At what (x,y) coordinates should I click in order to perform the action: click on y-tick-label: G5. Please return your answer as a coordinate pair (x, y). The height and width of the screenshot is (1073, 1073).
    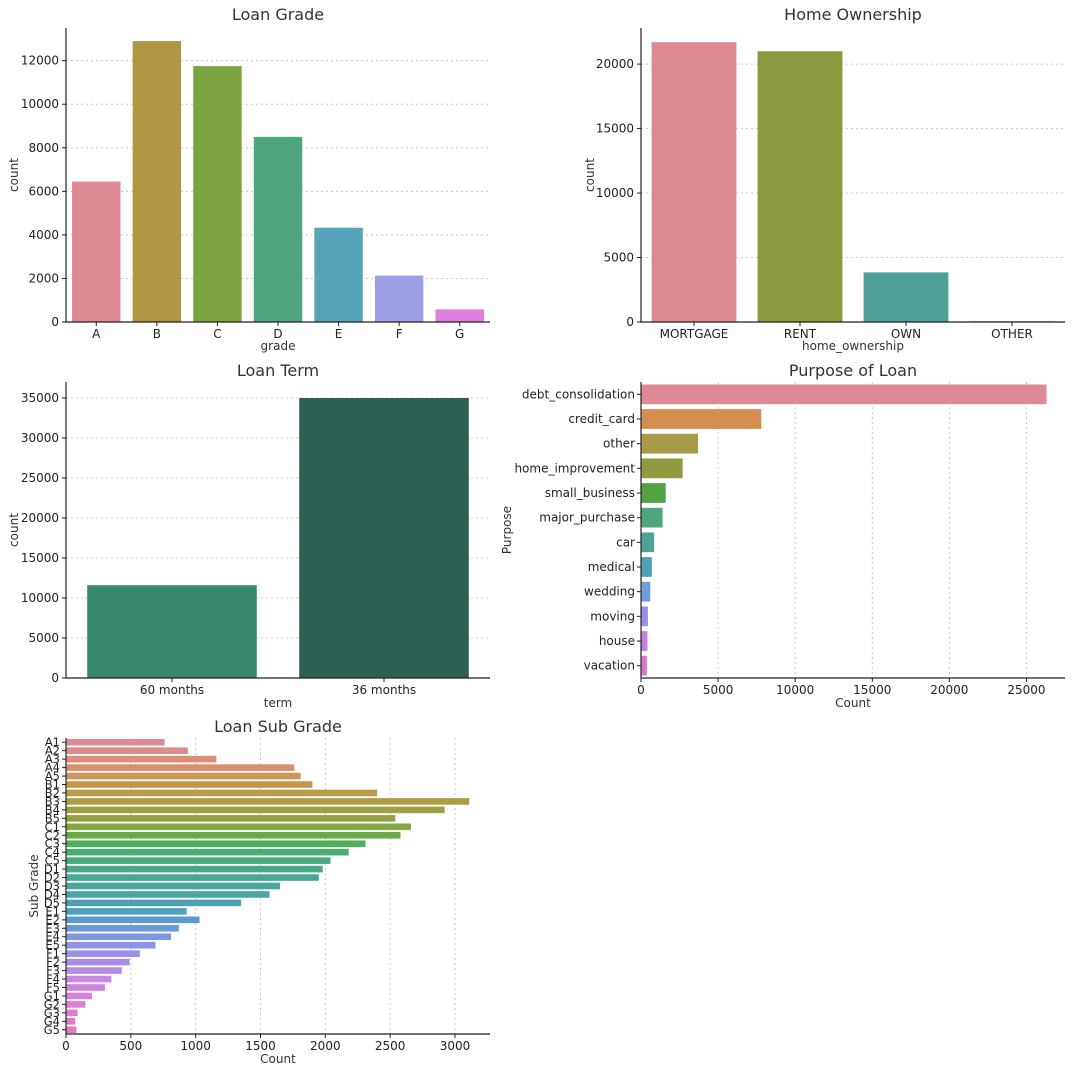
    Looking at the image, I should click on (52, 1030).